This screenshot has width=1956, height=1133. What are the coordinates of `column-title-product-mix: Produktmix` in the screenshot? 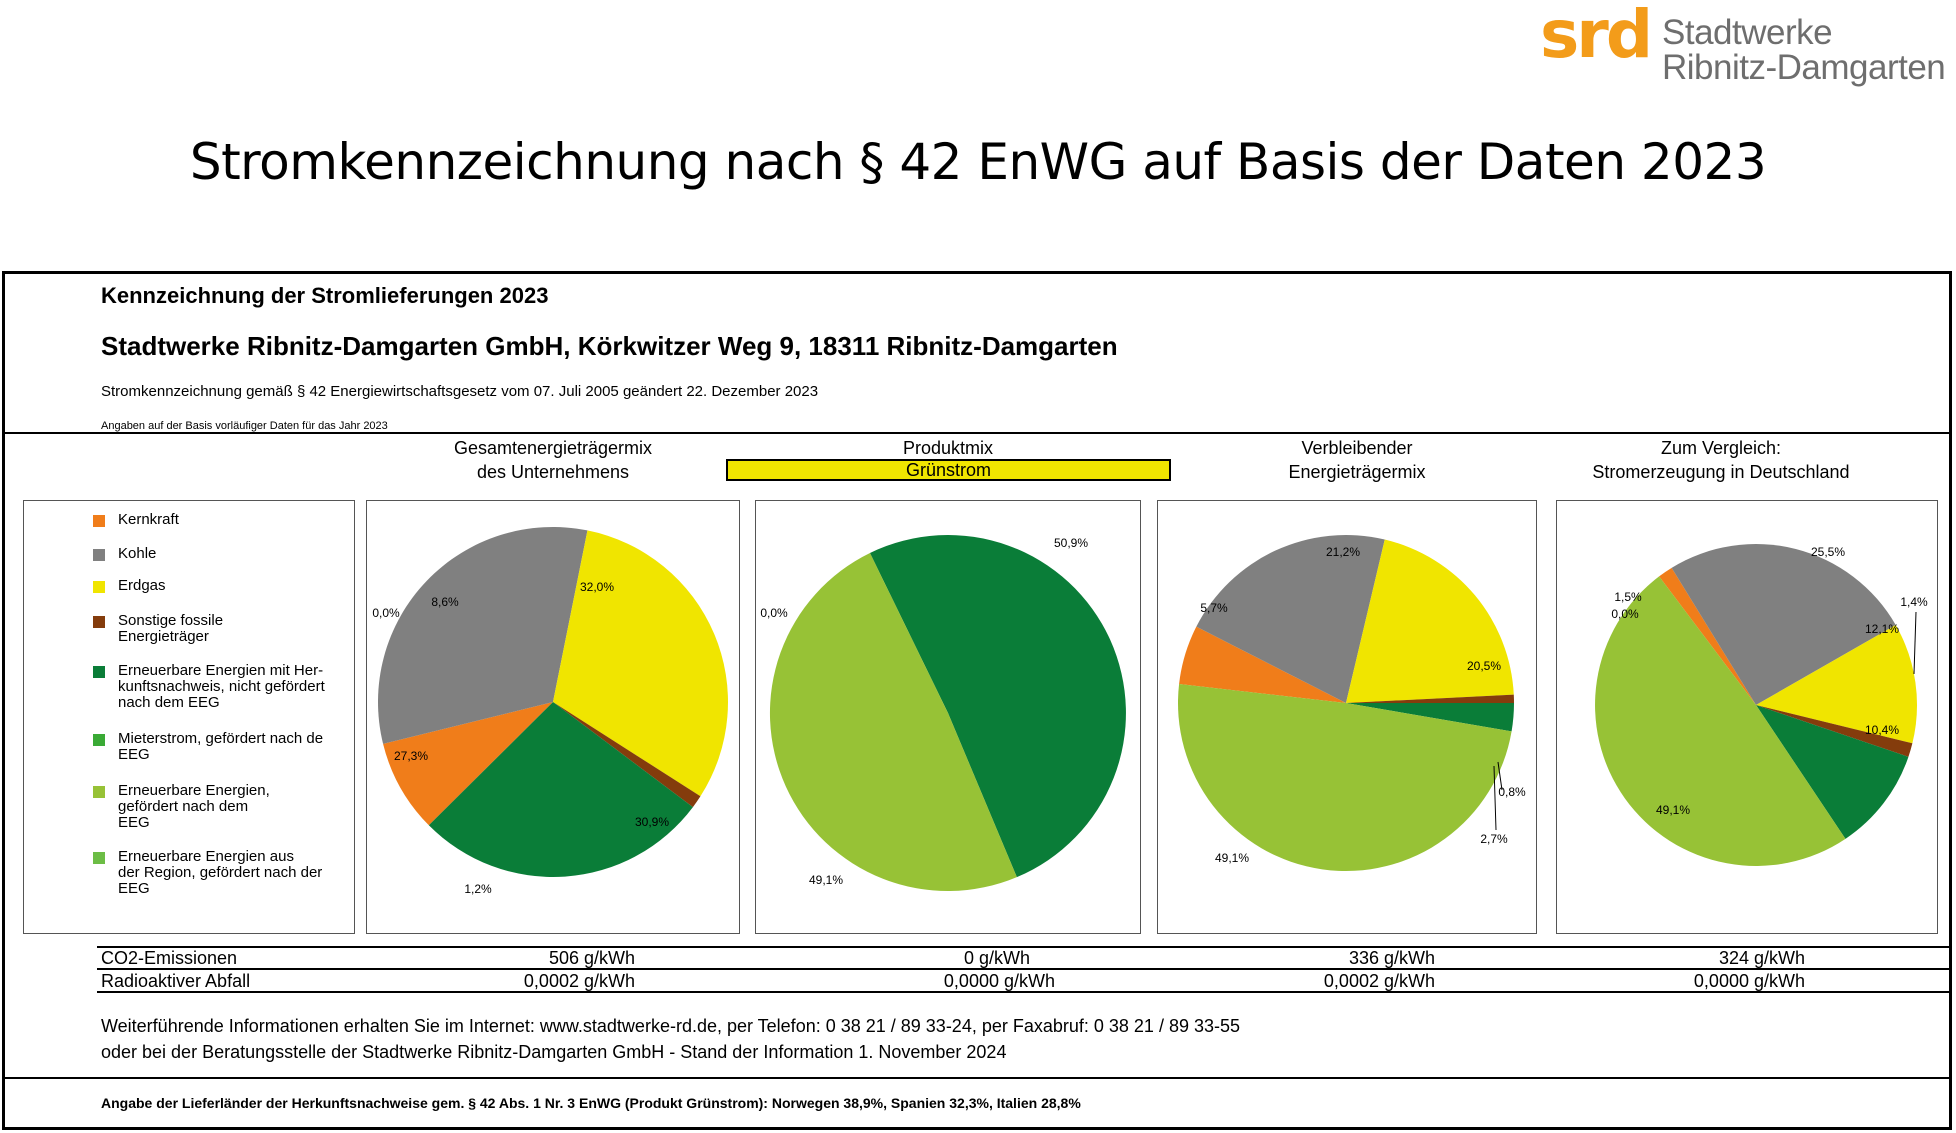 It's located at (948, 448).